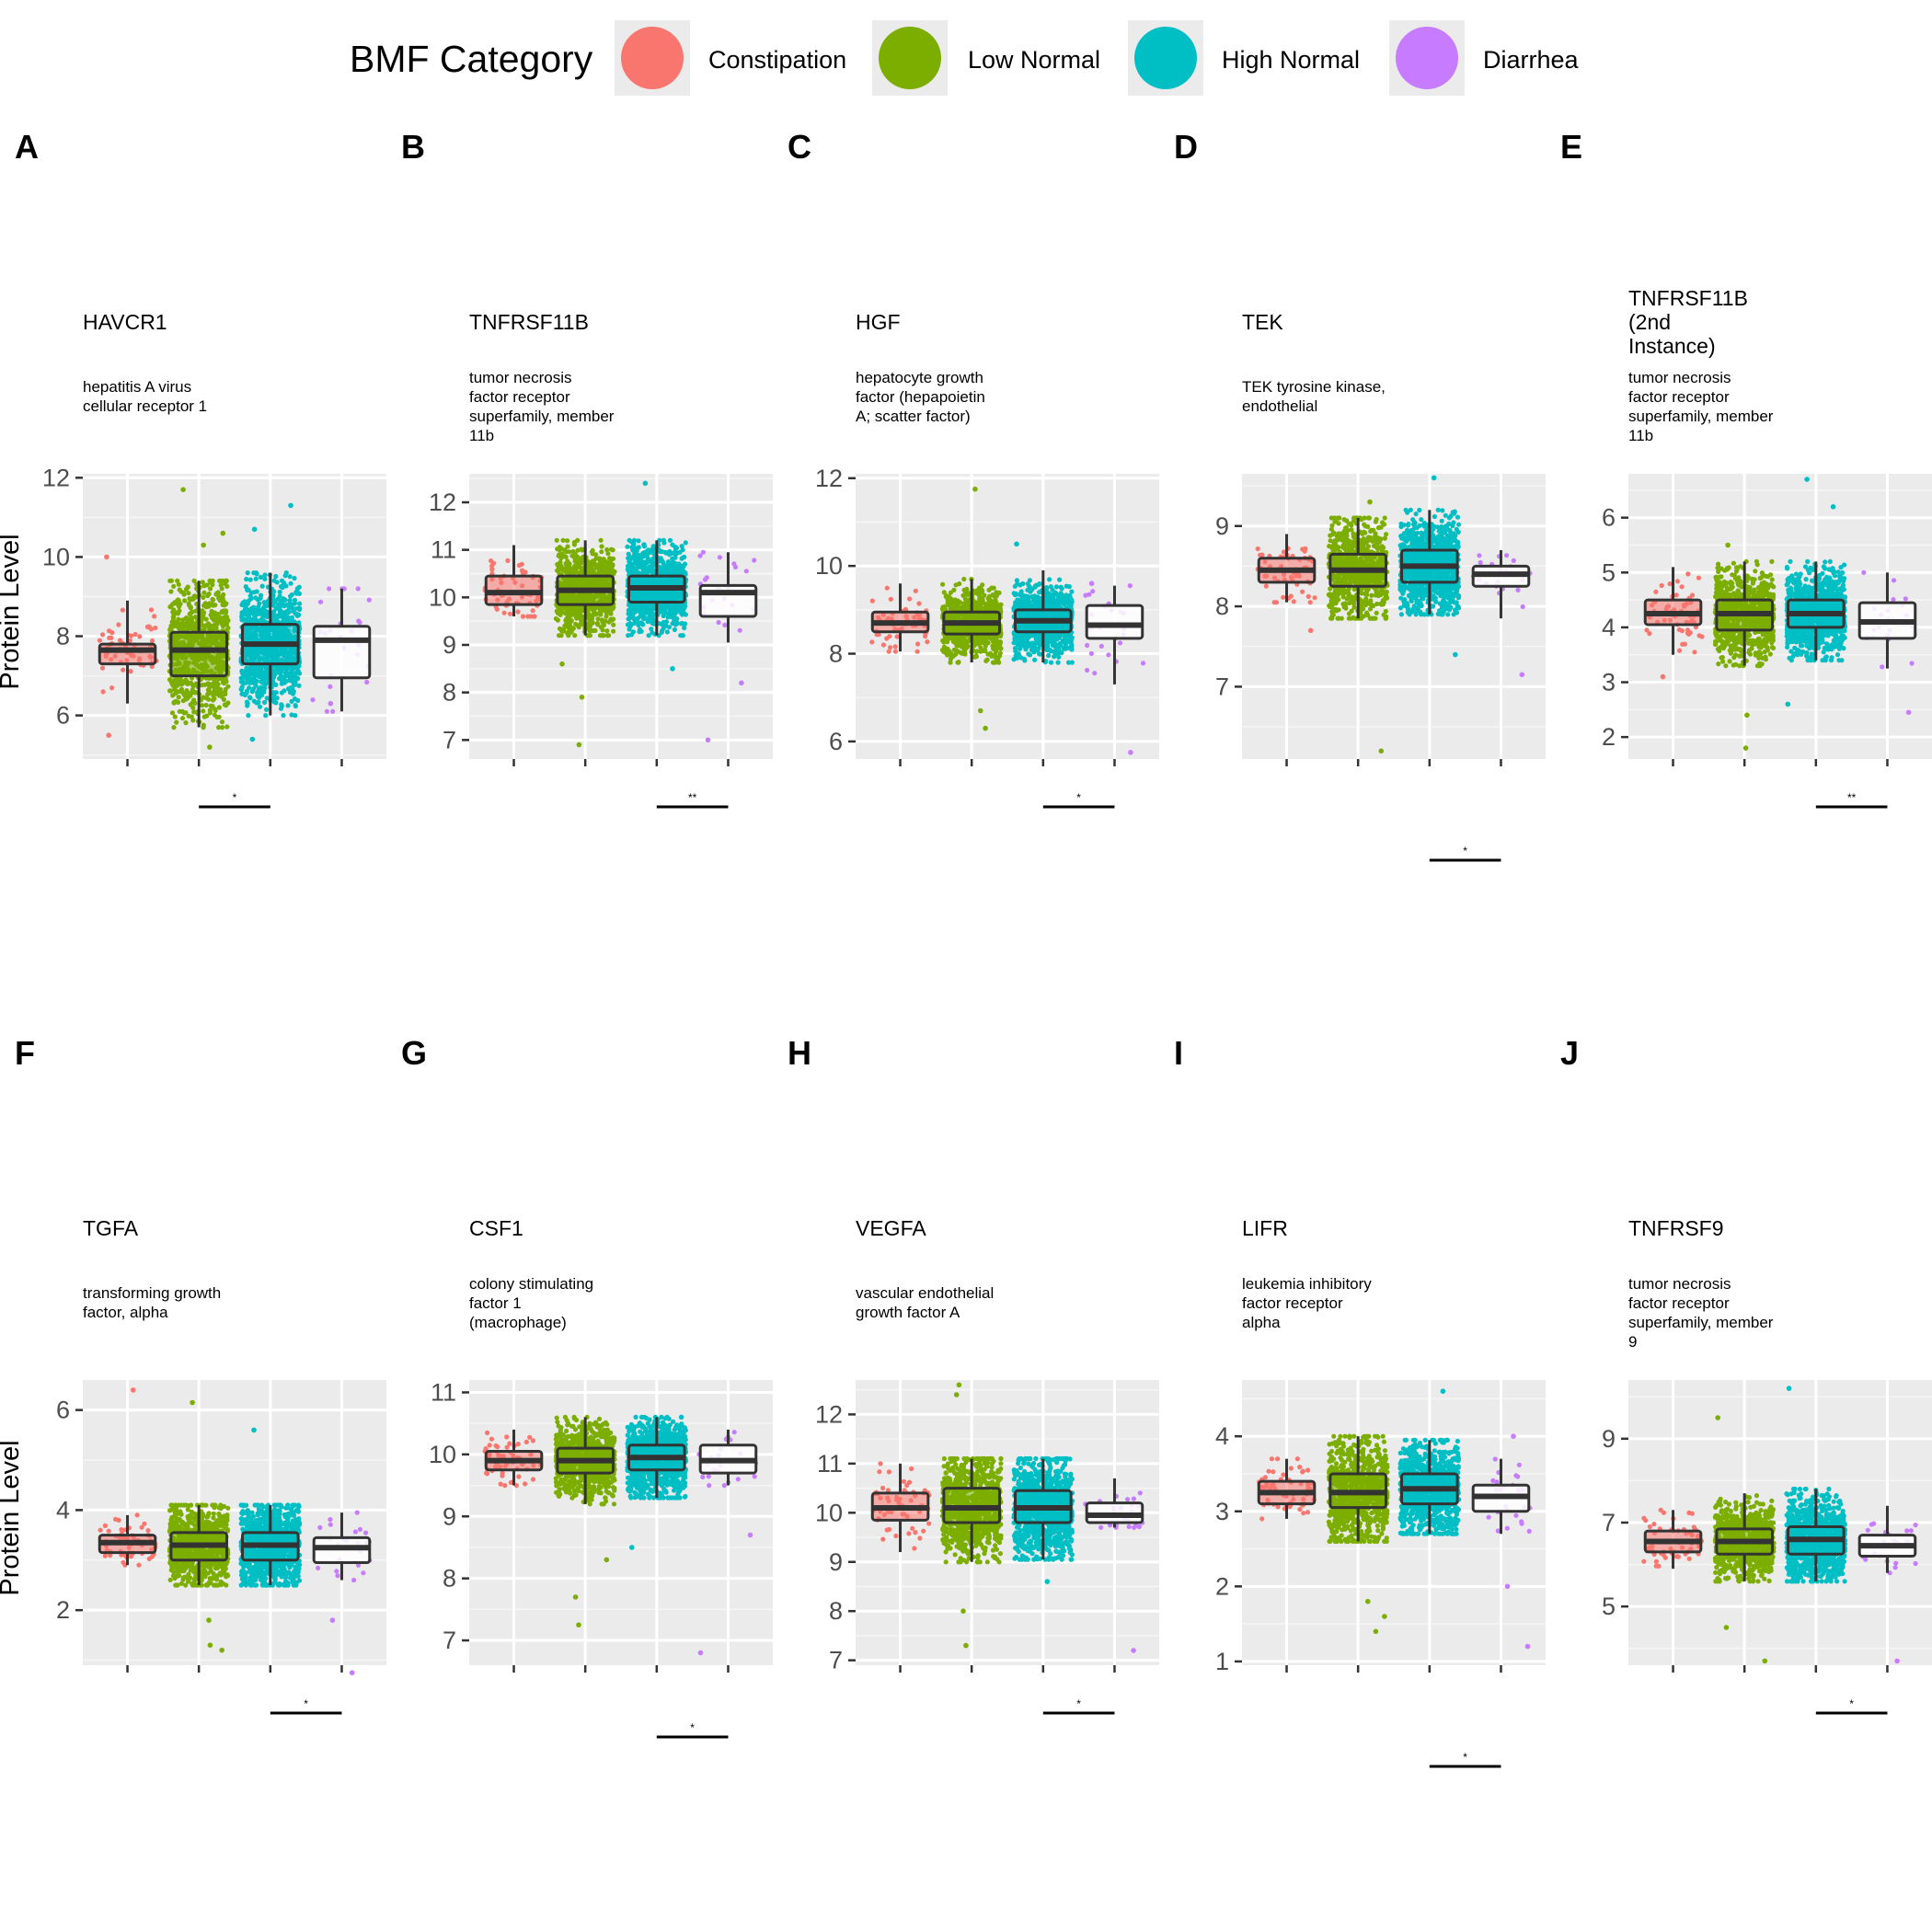 The height and width of the screenshot is (1932, 1932). Describe the element at coordinates (652, 58) in the screenshot. I see `legend-key-constipation` at that location.